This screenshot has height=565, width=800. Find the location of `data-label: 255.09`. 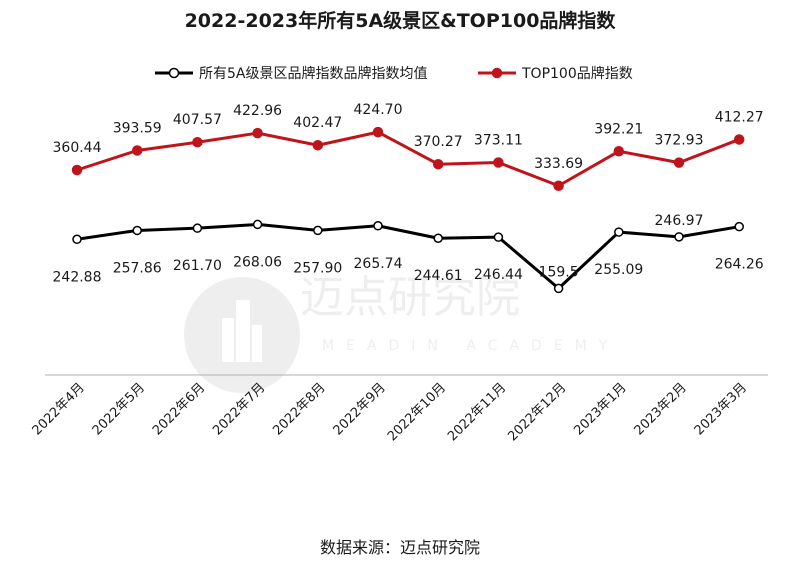

data-label: 255.09 is located at coordinates (618, 270).